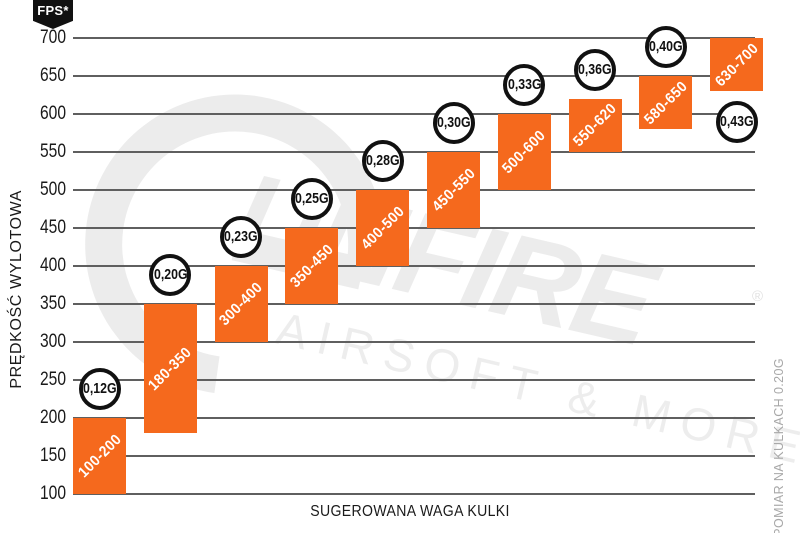  I want to click on y-tick-label: 500, so click(53, 189).